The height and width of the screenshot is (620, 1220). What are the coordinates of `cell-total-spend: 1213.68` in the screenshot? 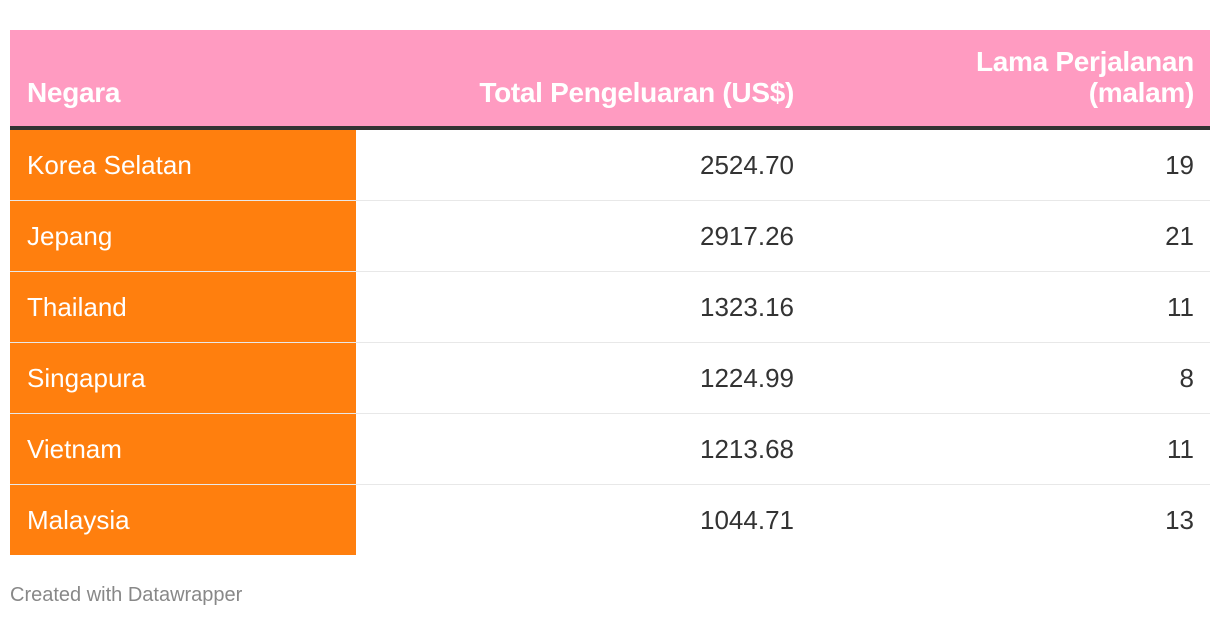 It's located at (747, 448).